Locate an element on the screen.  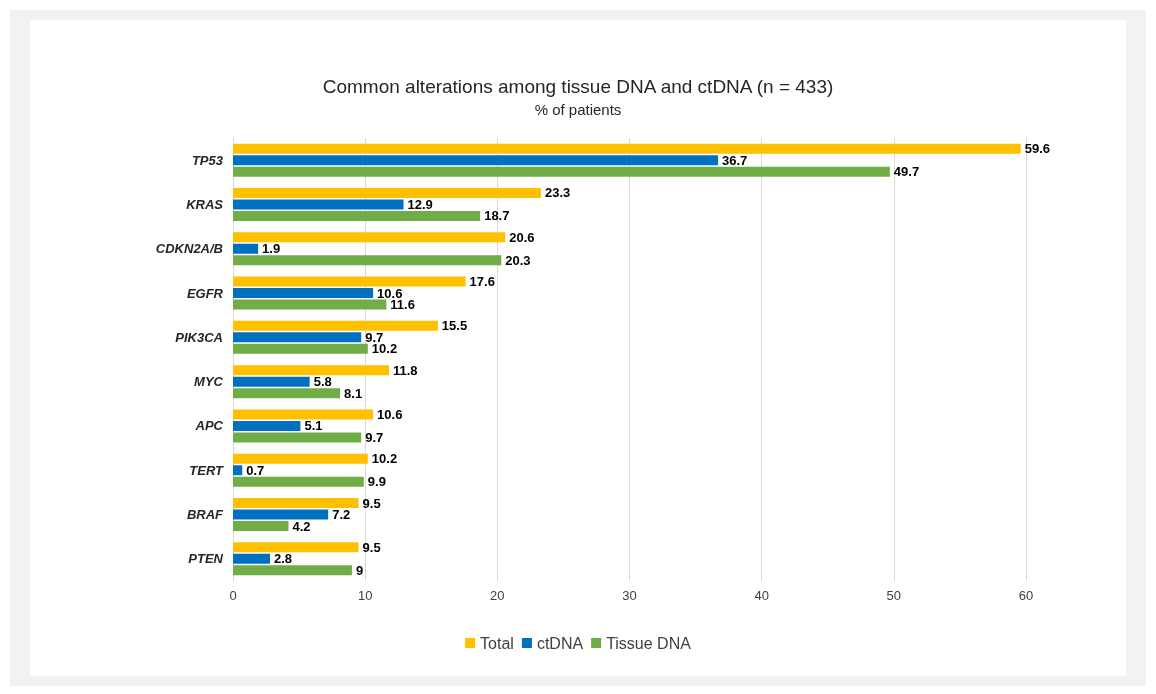
data-label: 10.6 is located at coordinates (390, 414).